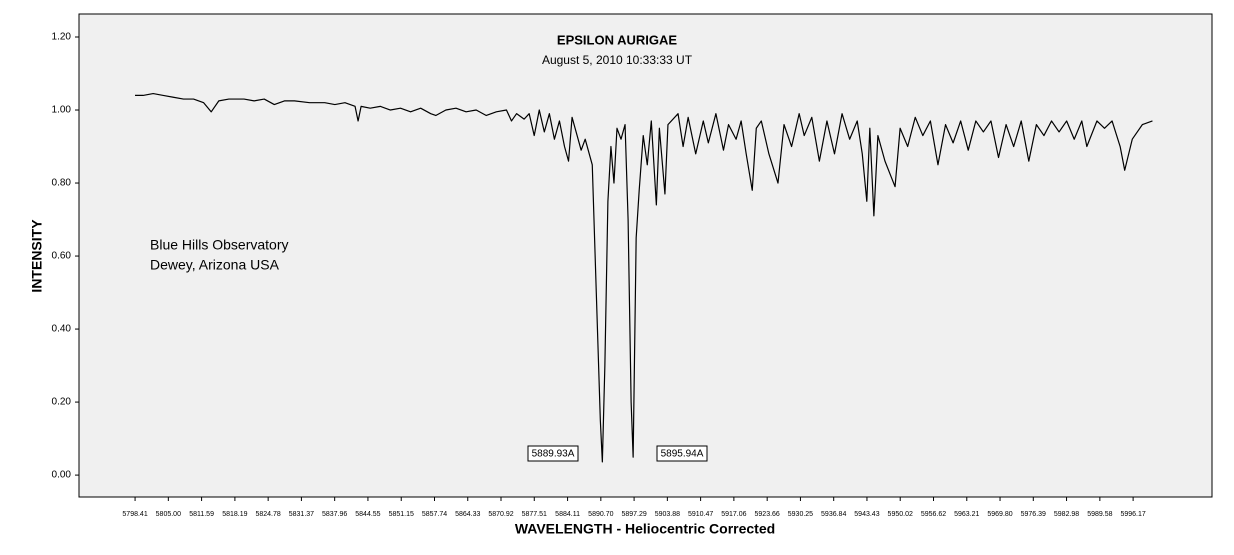 Image resolution: width=1234 pixels, height=555 pixels. Describe the element at coordinates (234, 514) in the screenshot. I see `x-tick-label: 5818.19` at that location.